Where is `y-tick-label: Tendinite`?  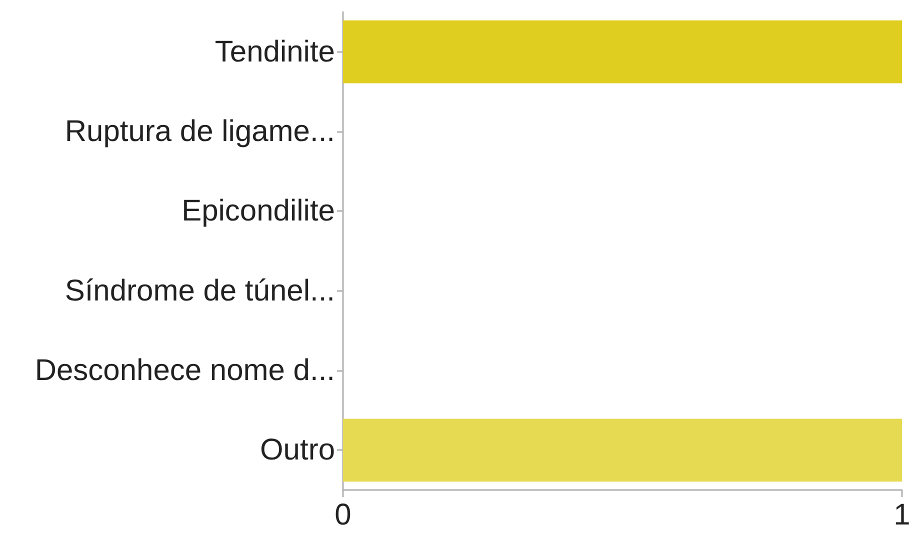 y-tick-label: Tendinite is located at coordinates (274, 51).